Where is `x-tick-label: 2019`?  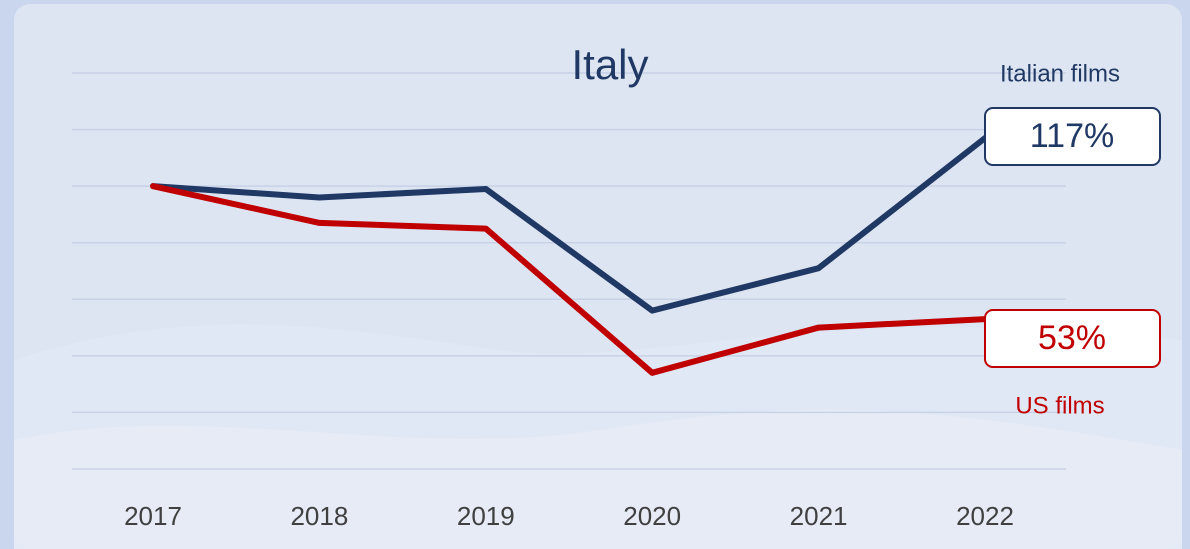
x-tick-label: 2019 is located at coordinates (486, 516).